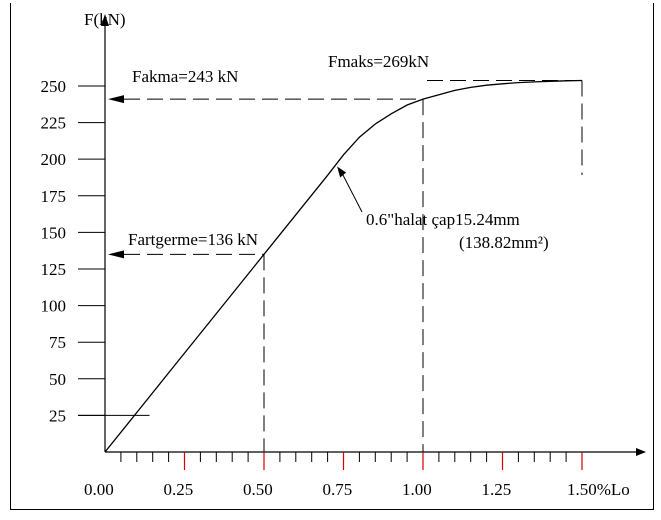 This screenshot has width=661, height=520. I want to click on x-tick-label: 0.50, so click(258, 489).